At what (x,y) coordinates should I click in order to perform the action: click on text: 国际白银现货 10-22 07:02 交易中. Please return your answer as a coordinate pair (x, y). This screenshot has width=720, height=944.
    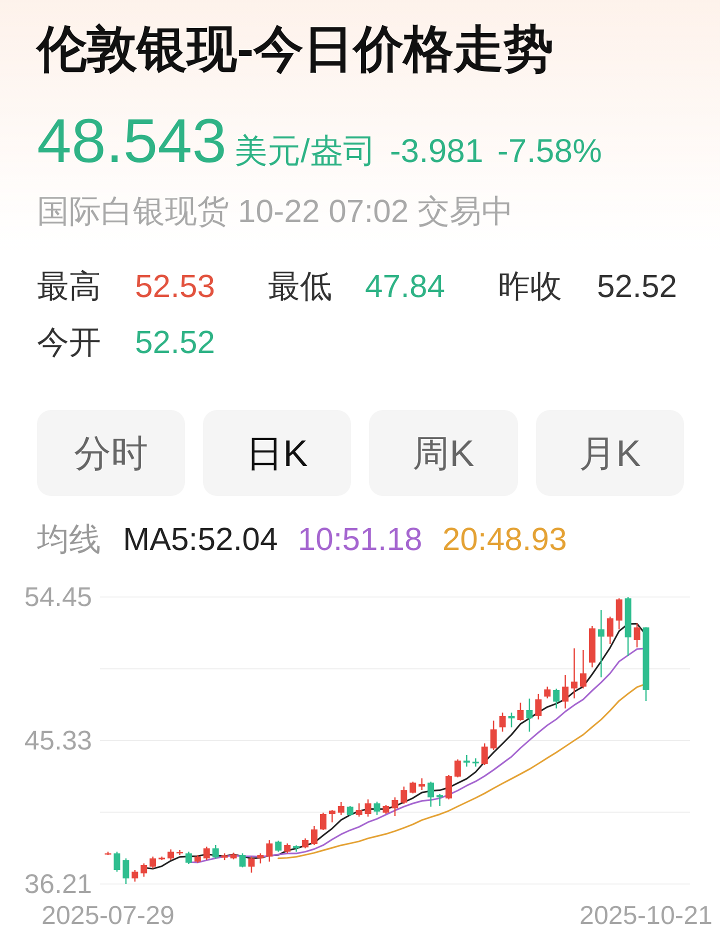
    Looking at the image, I should click on (275, 211).